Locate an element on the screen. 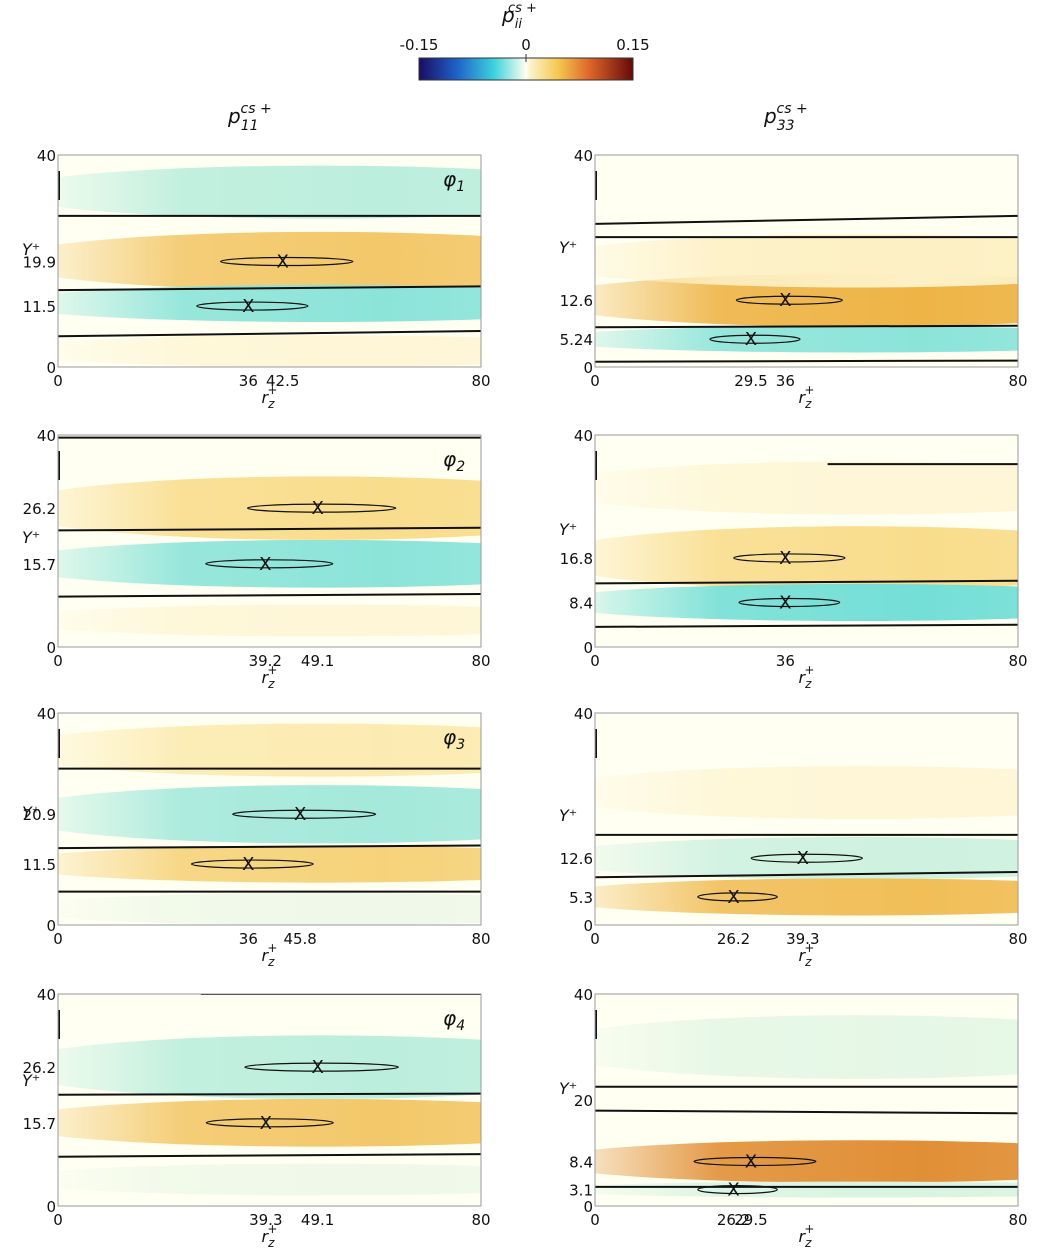  y-tick-label: 26.2 is located at coordinates (39, 509).